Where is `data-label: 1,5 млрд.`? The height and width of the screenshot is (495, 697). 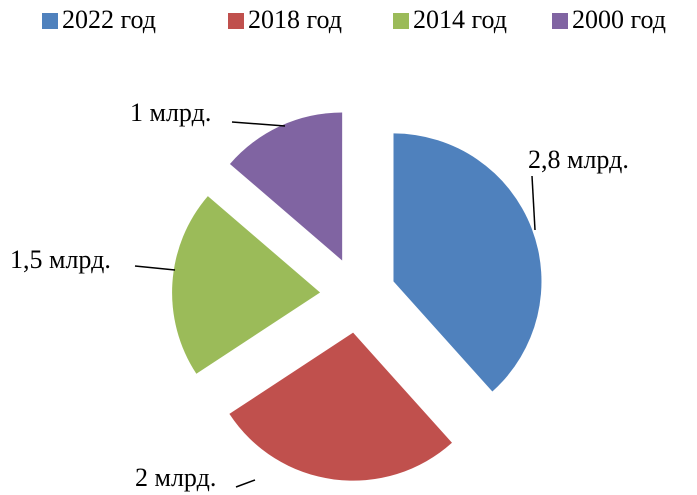
data-label: 1,5 млрд. is located at coordinates (60, 259).